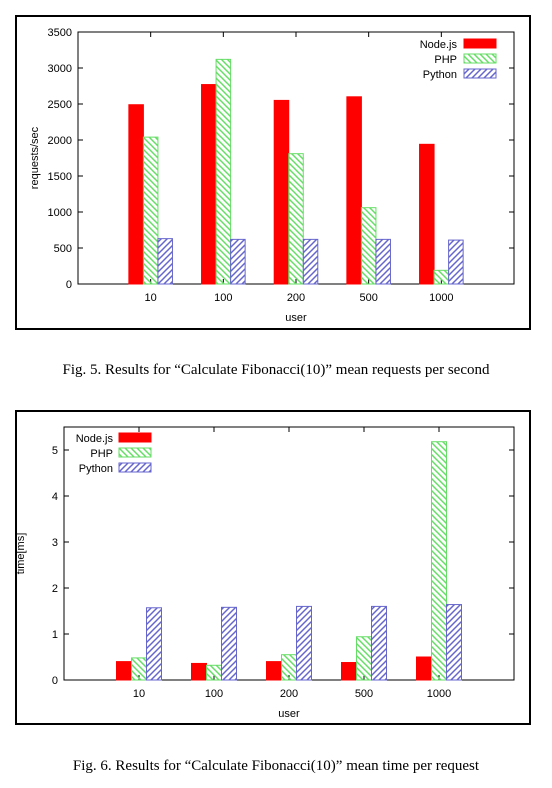 The height and width of the screenshot is (788, 552). Describe the element at coordinates (60, 105) in the screenshot. I see `y-tick-label: 2500` at that location.